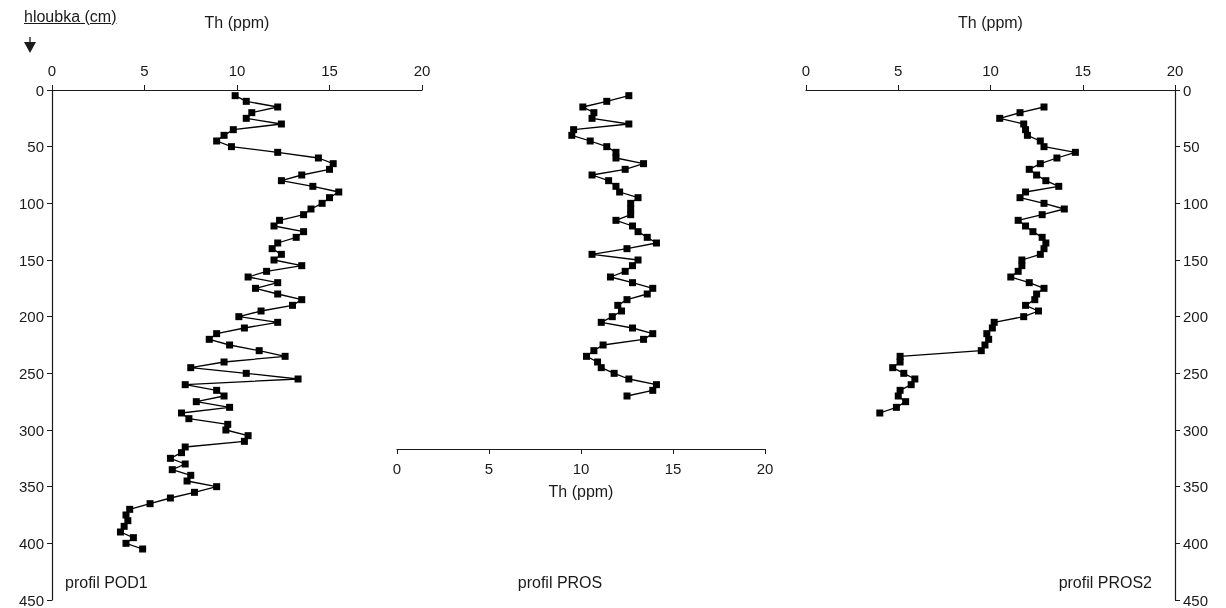 The width and height of the screenshot is (1226, 608). What do you see at coordinates (31, 260) in the screenshot?
I see `y-tick-label: 150` at bounding box center [31, 260].